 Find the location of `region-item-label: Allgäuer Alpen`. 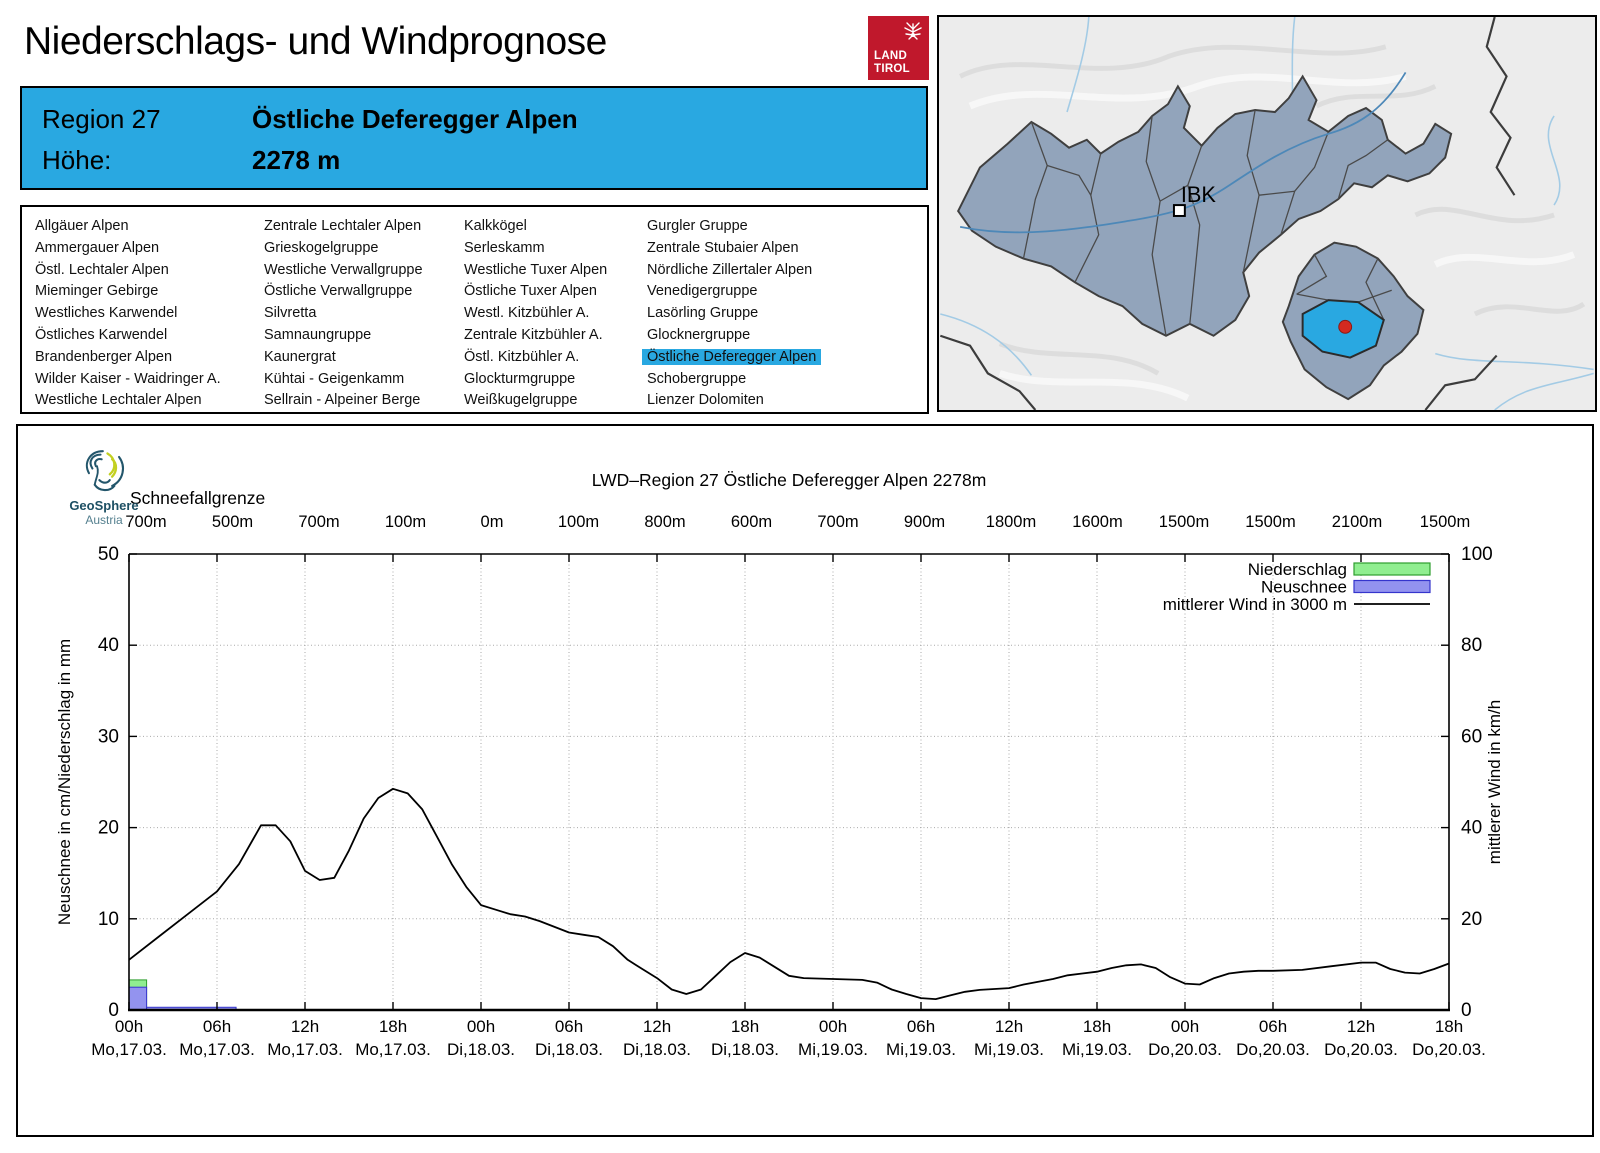

region-item-label: Allgäuer Alpen is located at coordinates (82, 226).